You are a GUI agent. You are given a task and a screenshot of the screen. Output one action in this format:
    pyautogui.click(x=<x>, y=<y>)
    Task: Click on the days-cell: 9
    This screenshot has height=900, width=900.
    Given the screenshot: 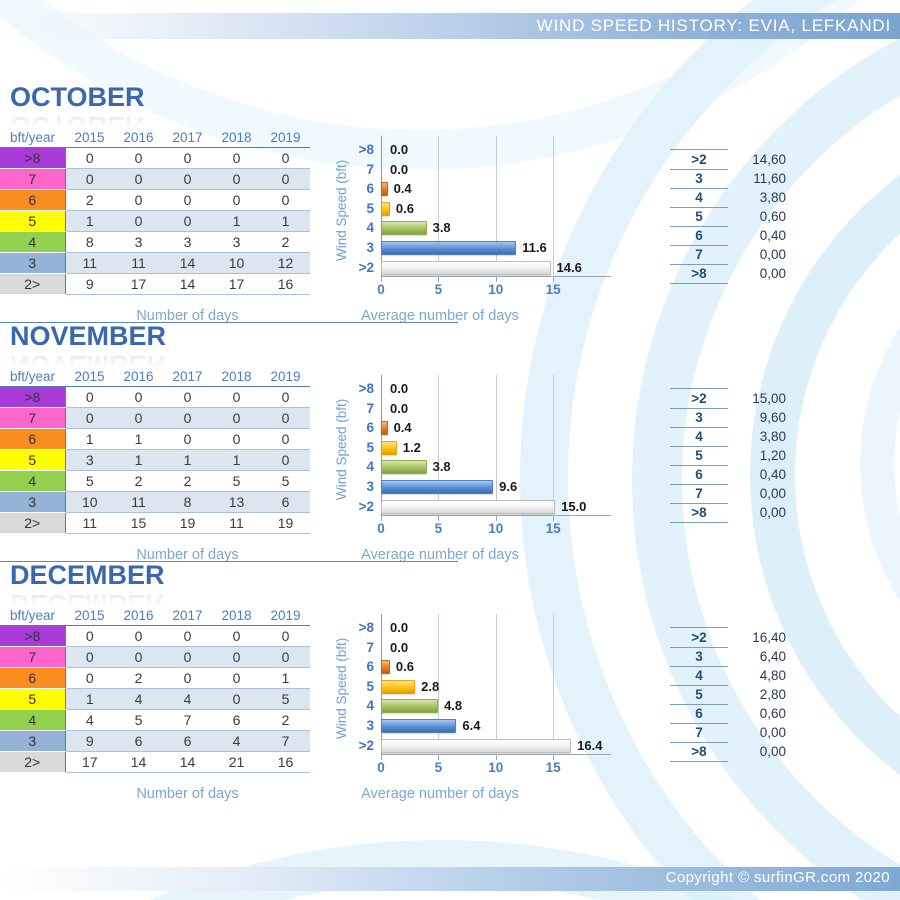 What is the action you would take?
    pyautogui.click(x=89, y=741)
    